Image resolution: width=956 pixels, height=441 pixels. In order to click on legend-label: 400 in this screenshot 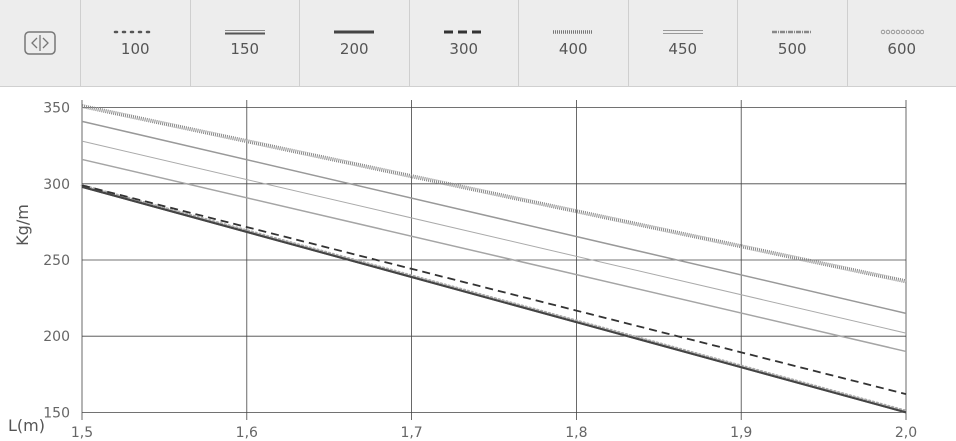, I will do `click(573, 49)`.